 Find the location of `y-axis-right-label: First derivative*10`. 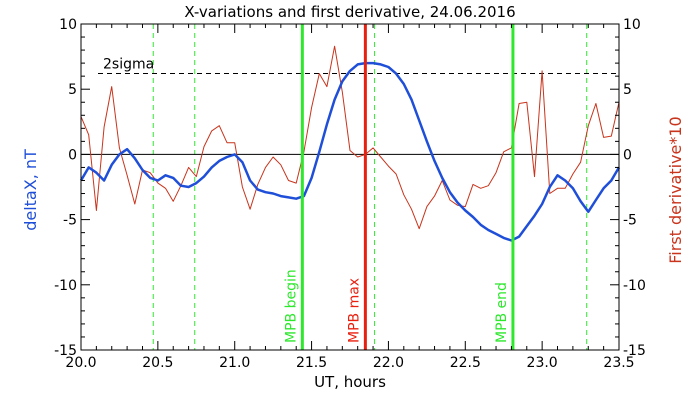

y-axis-right-label: First derivative*10 is located at coordinates (675, 189).